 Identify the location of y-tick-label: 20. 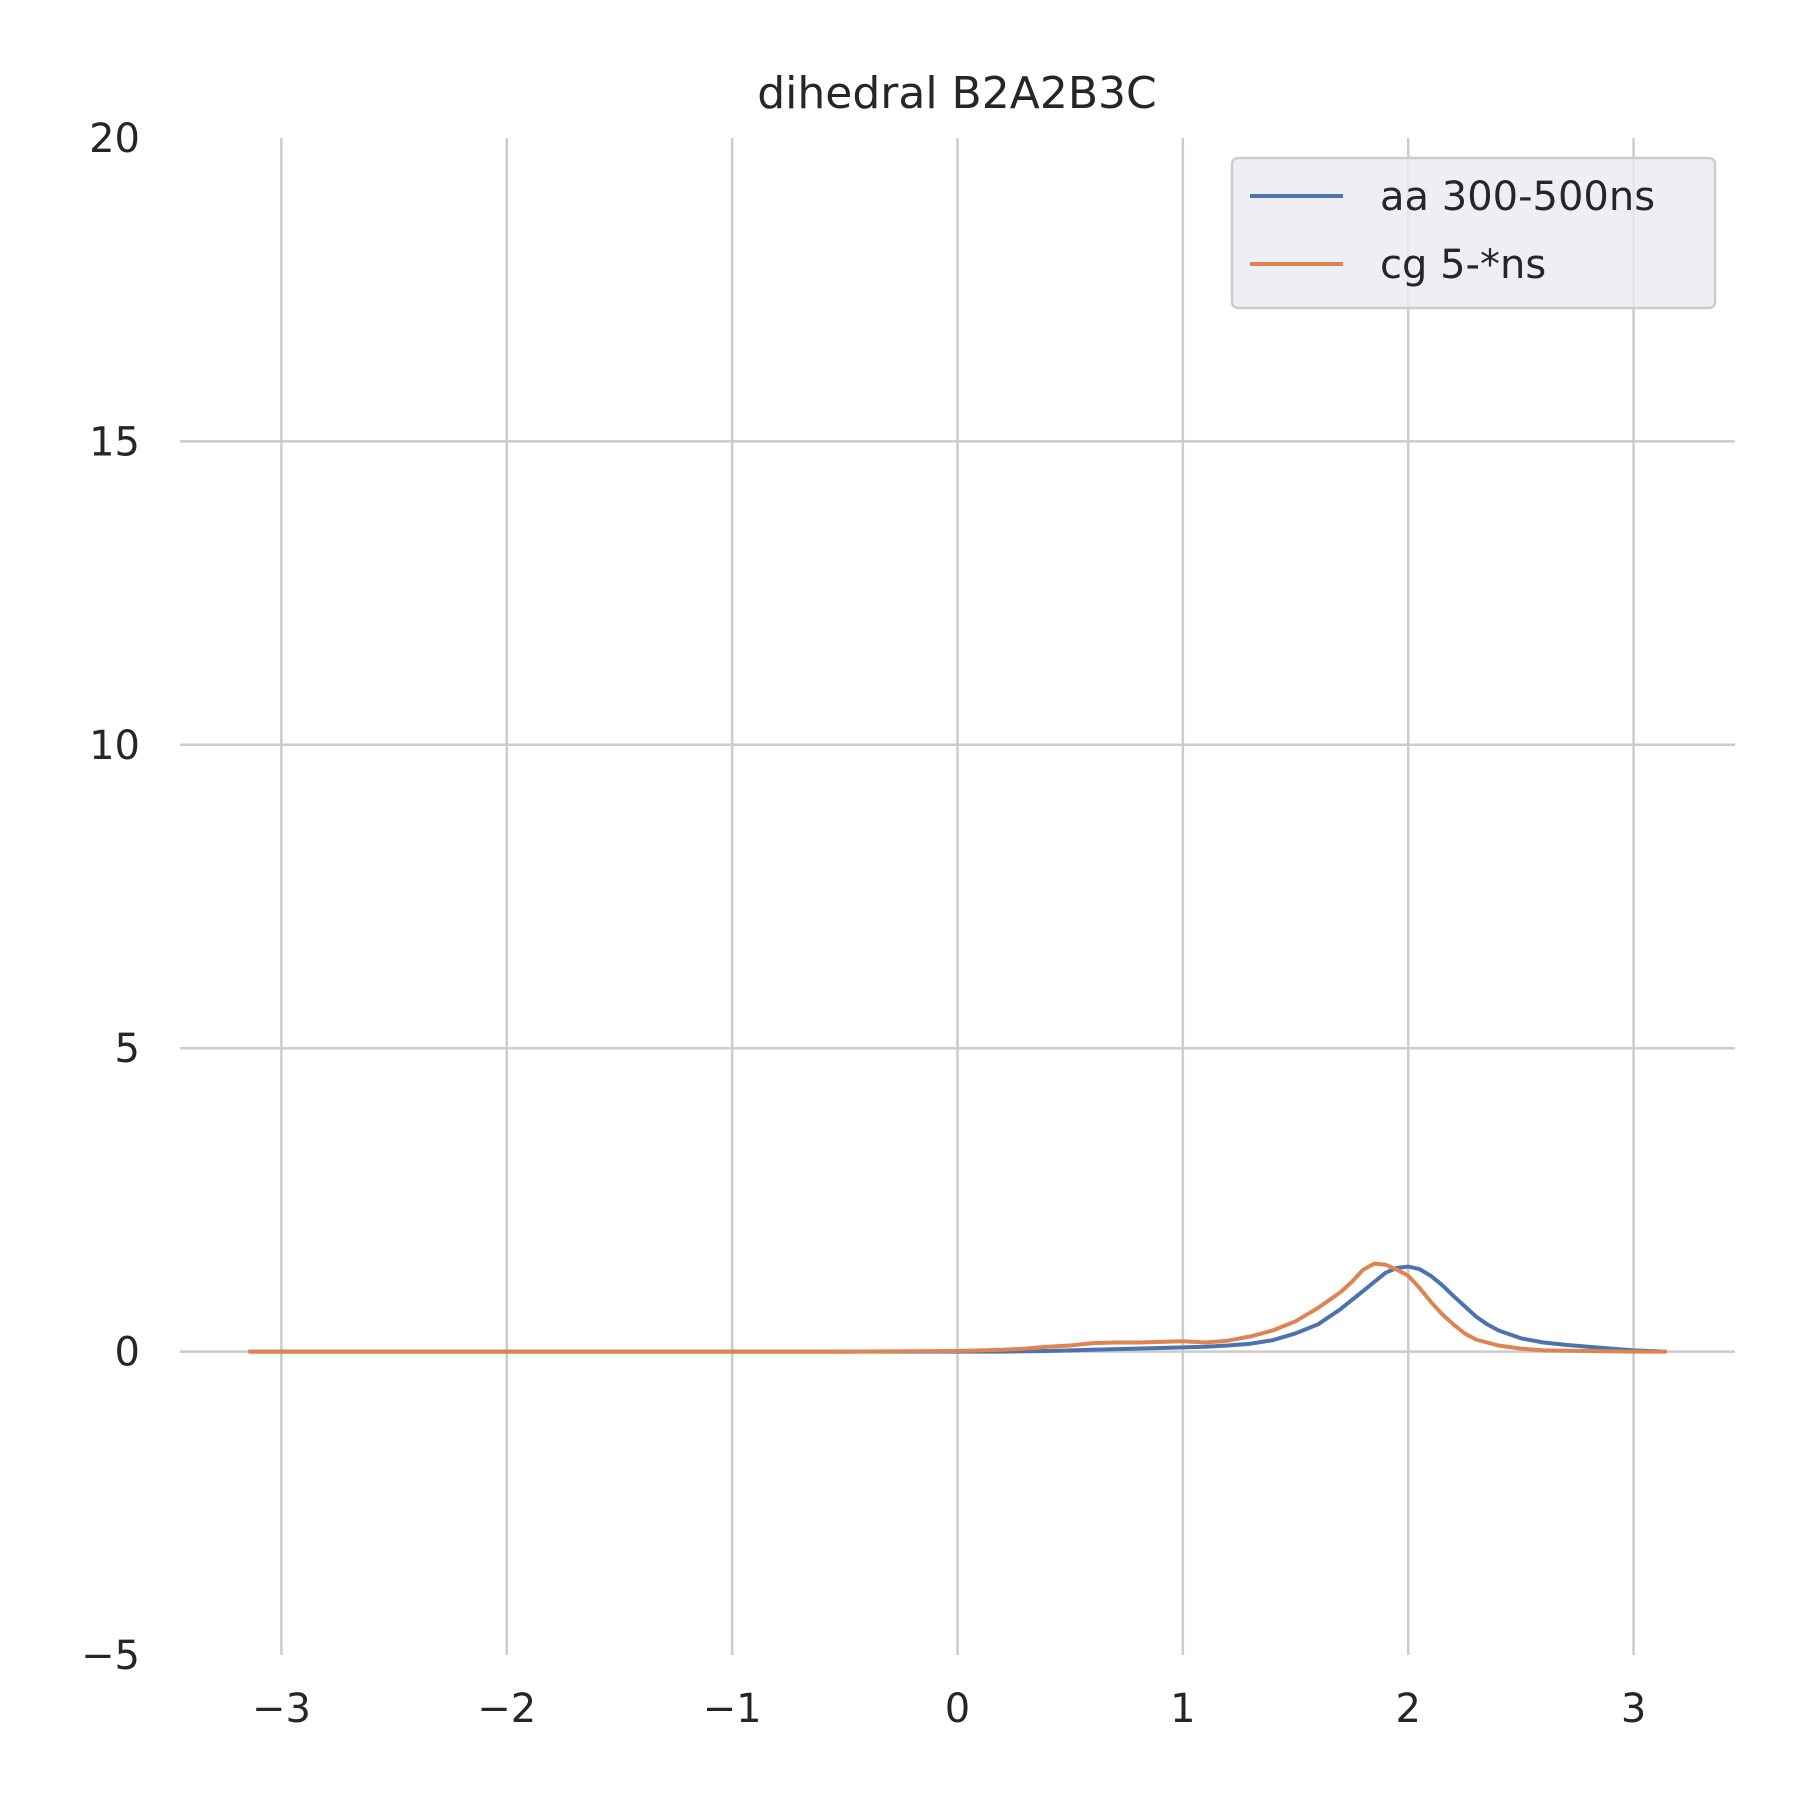
(114, 139).